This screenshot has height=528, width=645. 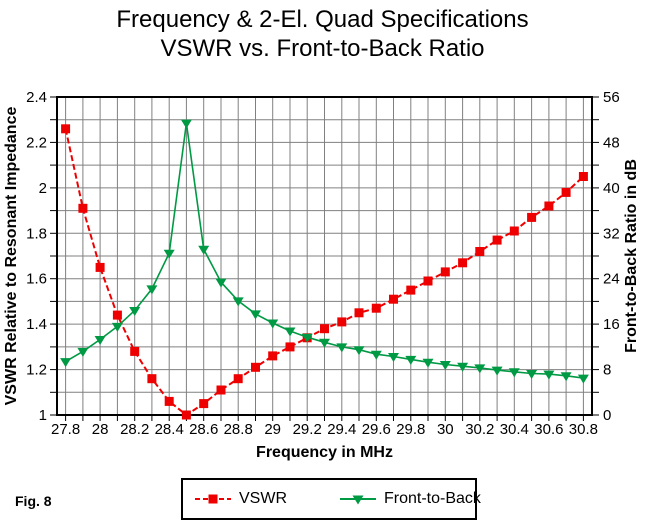 What do you see at coordinates (611, 97) in the screenshot?
I see `svg-text: 56` at bounding box center [611, 97].